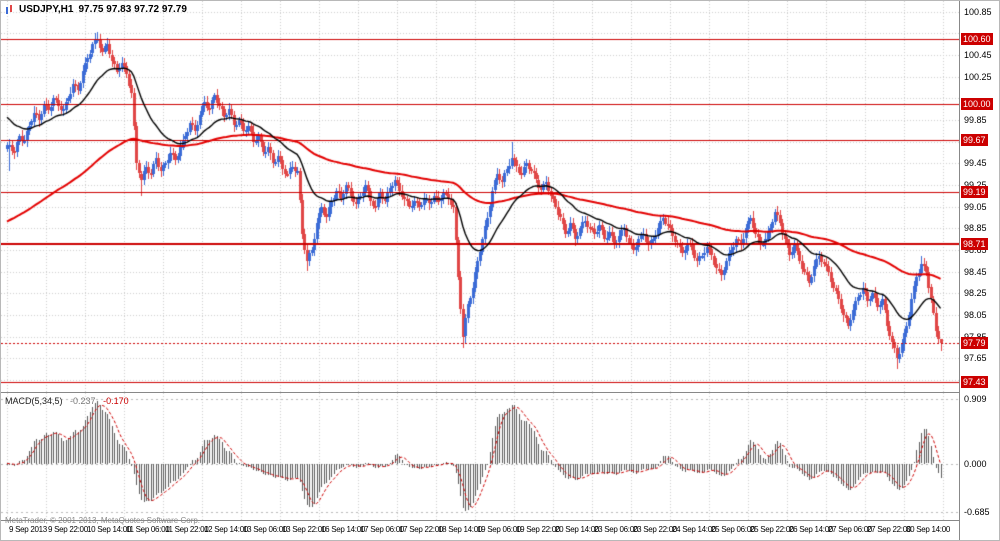 This screenshot has width=1000, height=541. I want to click on price-level-box: 100.60, so click(977, 39).